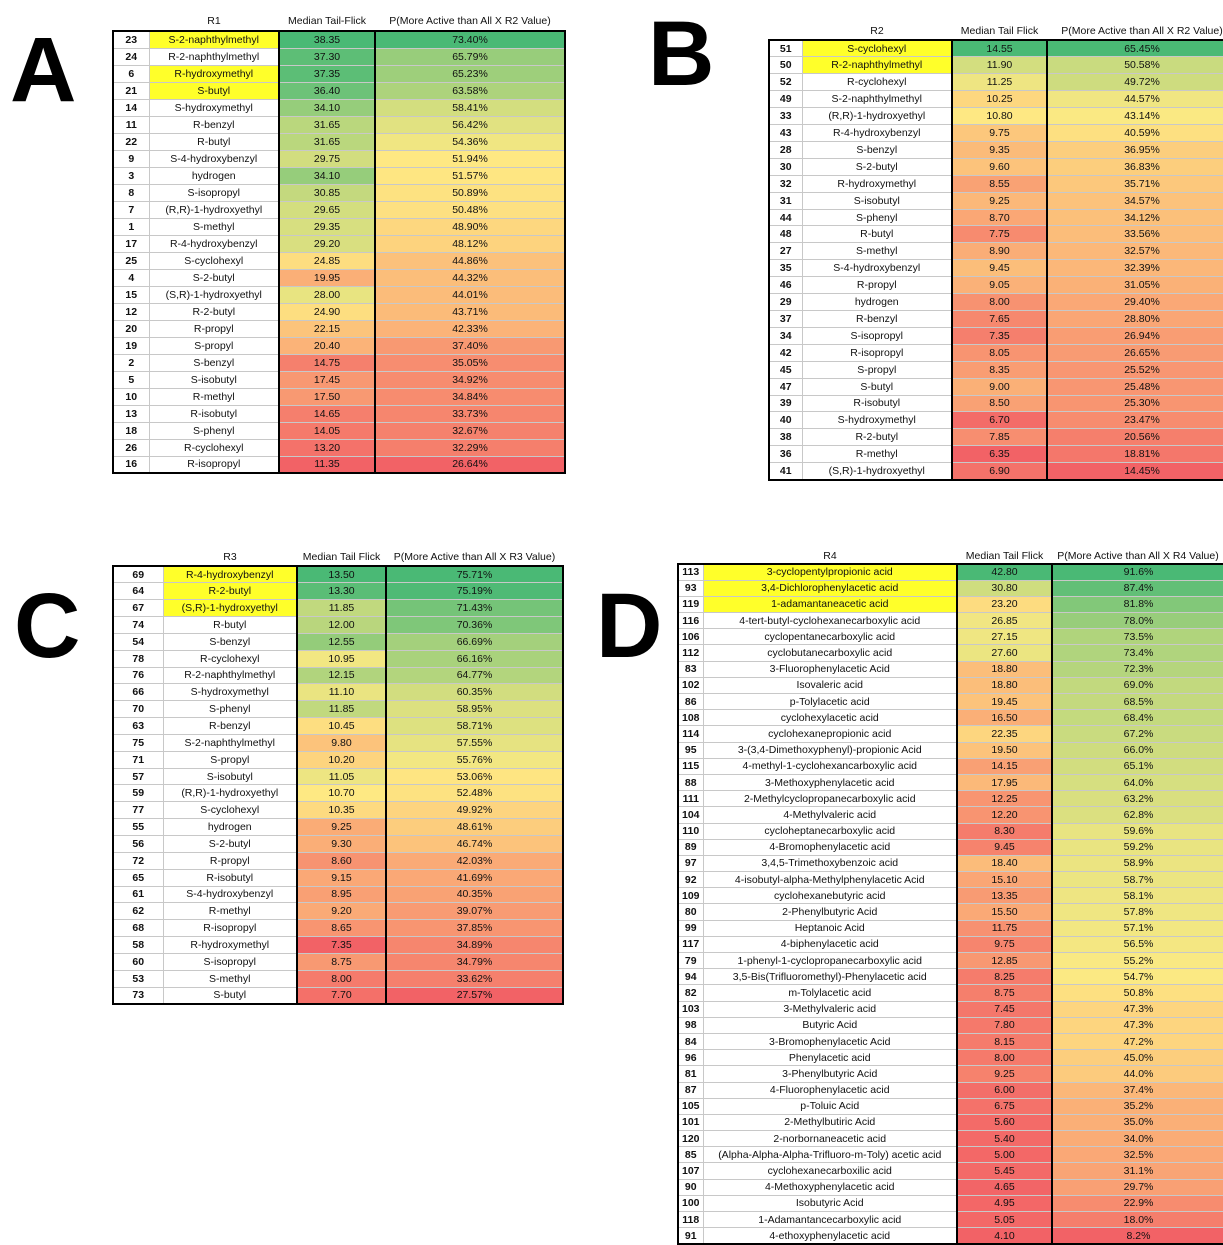 Image resolution: width=1223 pixels, height=1245 pixels. What do you see at coordinates (995, 302) in the screenshot?
I see `table-row: 29 hydrogen 8.00 29.40%` at bounding box center [995, 302].